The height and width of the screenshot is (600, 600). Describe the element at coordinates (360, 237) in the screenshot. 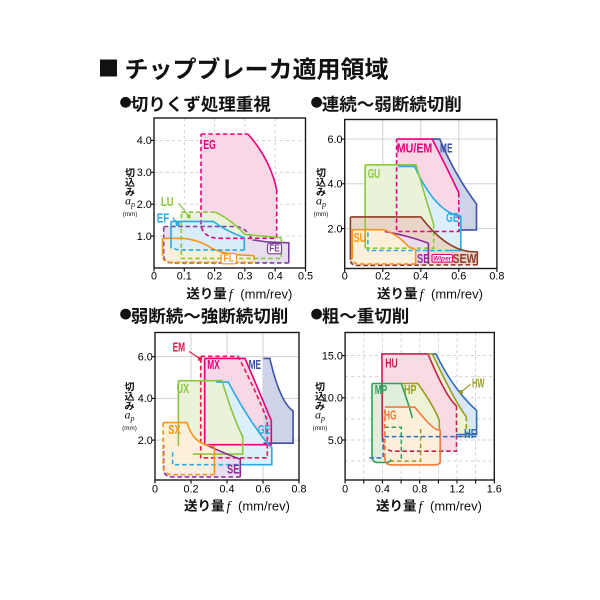

I see `svg-text: SU` at that location.